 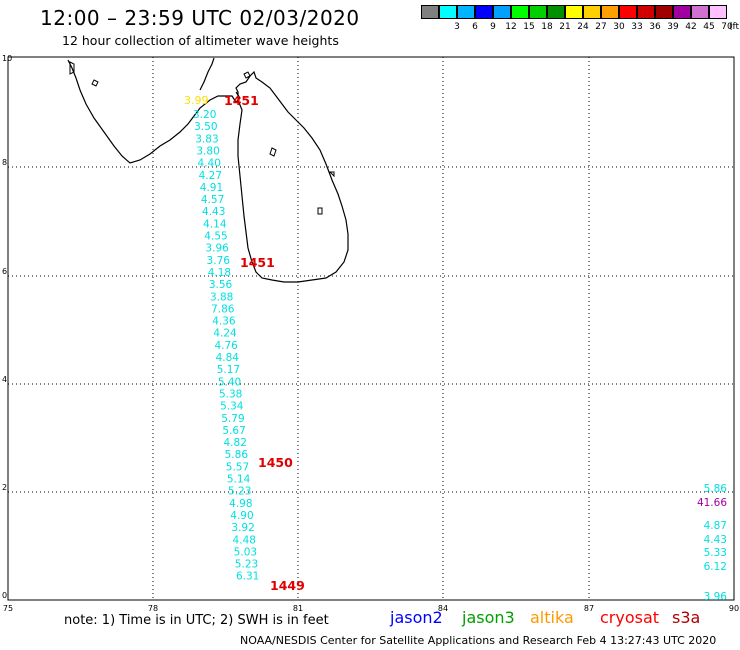 What do you see at coordinates (232, 407) in the screenshot?
I see `wave-value: 5.34` at bounding box center [232, 407].